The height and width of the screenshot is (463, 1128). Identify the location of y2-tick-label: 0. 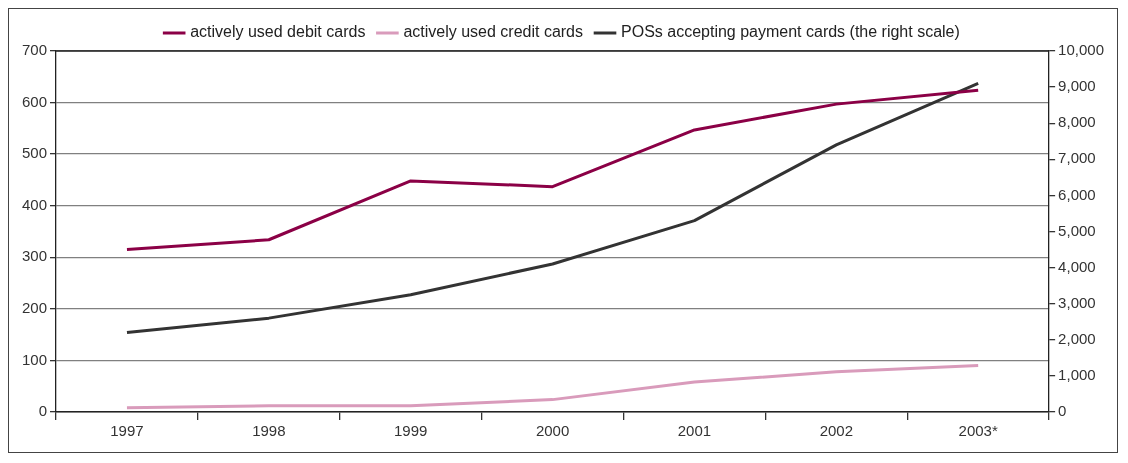
(1062, 411).